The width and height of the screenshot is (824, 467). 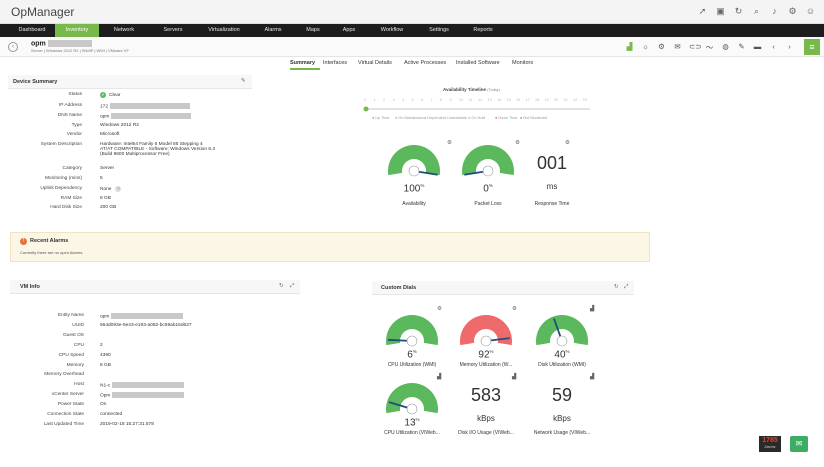 I want to click on timeline-hour: 18, so click(x=537, y=100).